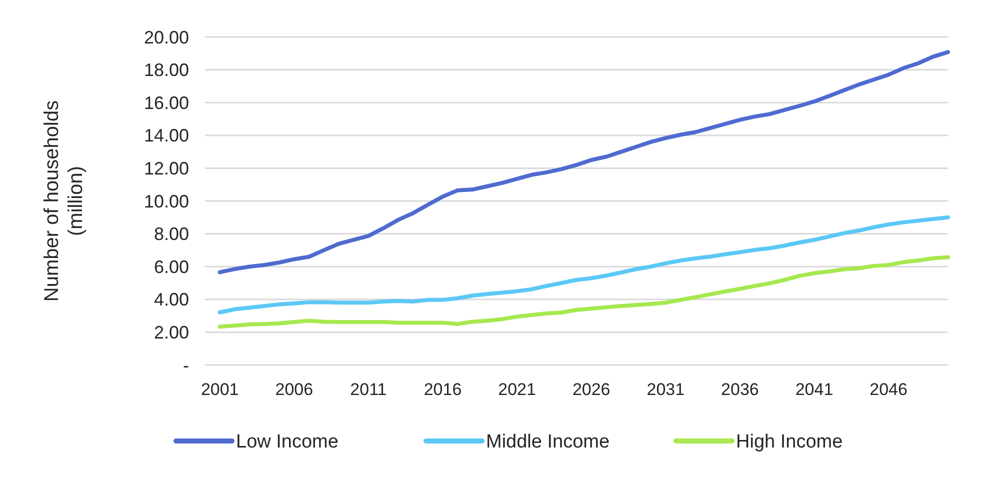 This screenshot has height=479, width=992. Describe the element at coordinates (186, 365) in the screenshot. I see `y-tick-label: -` at that location.